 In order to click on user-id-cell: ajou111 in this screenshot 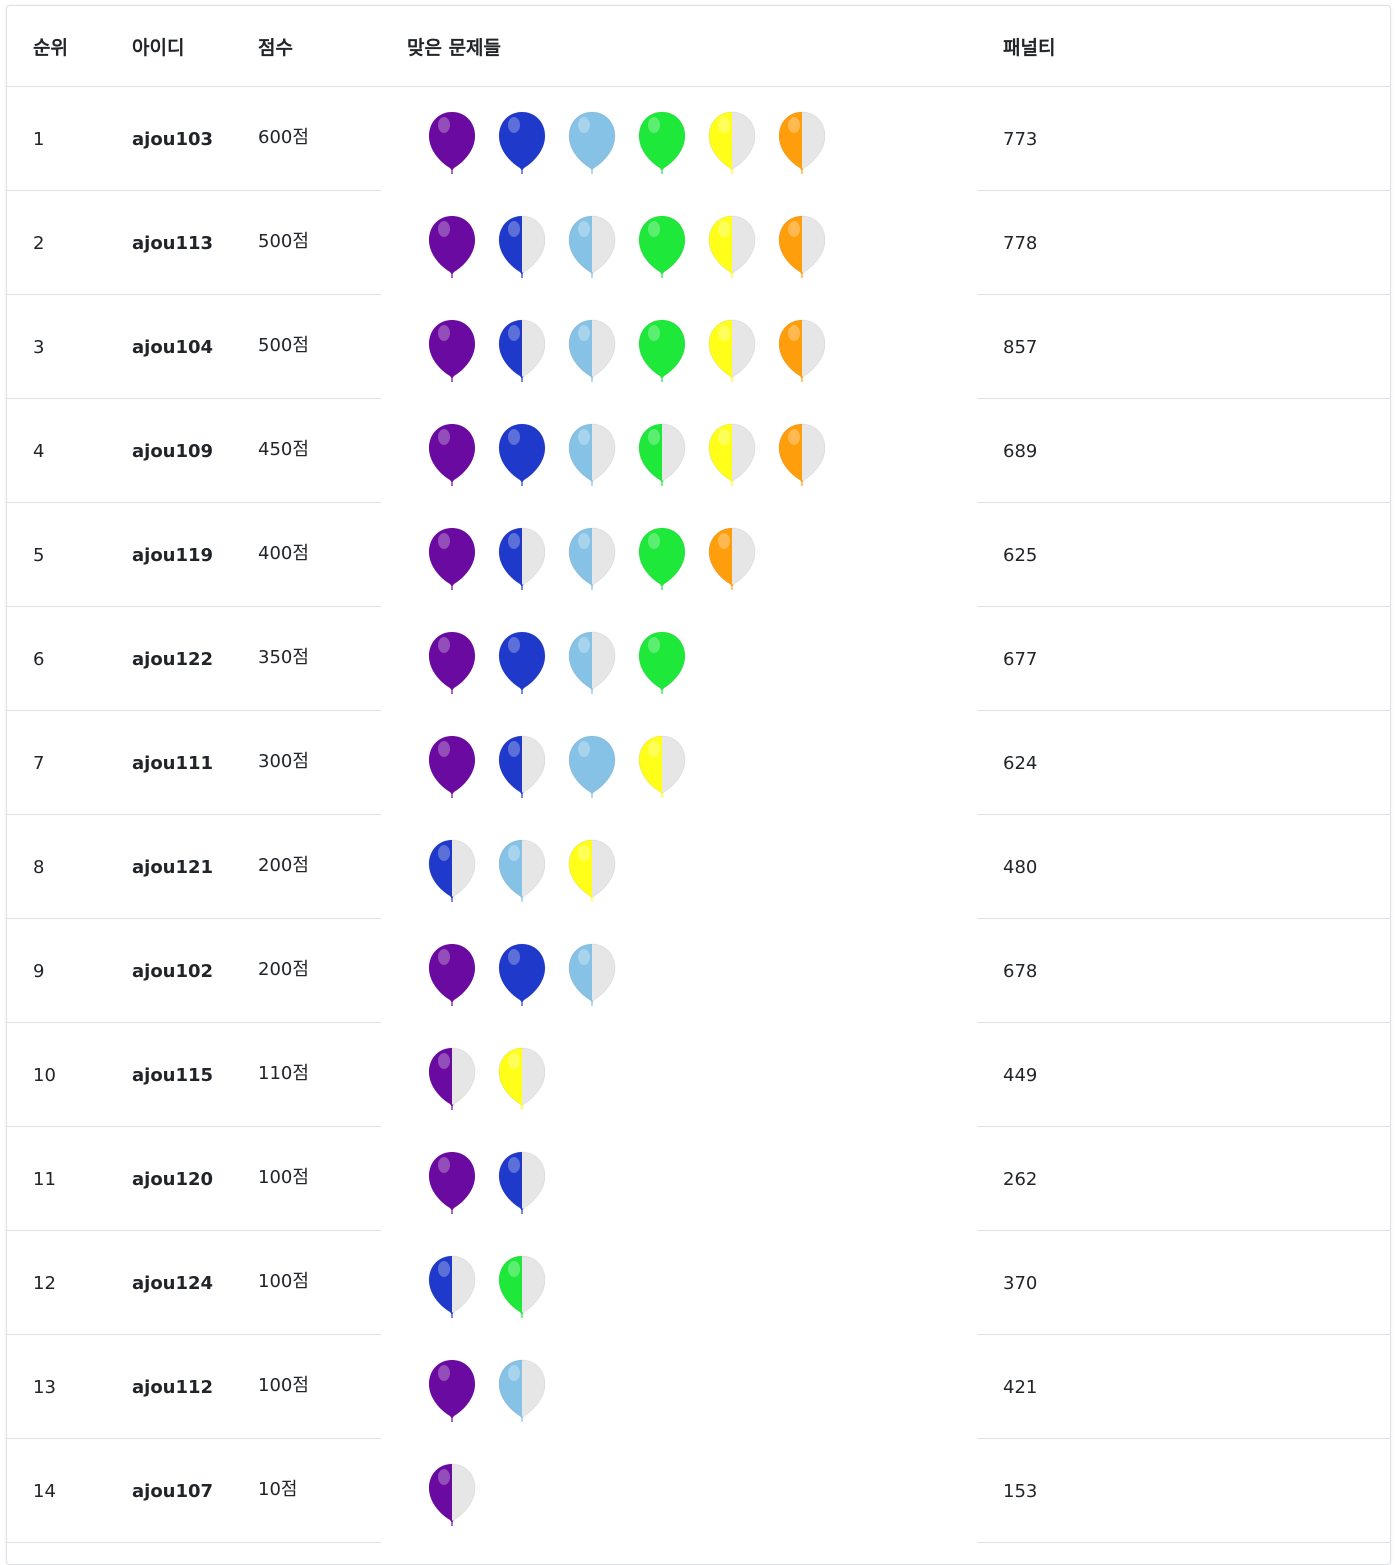, I will do `click(173, 763)`.